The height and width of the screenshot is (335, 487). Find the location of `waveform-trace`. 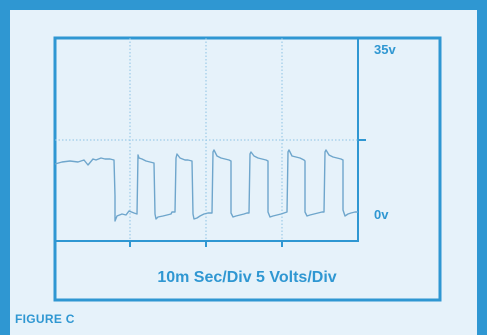

waveform-trace is located at coordinates (206, 185).